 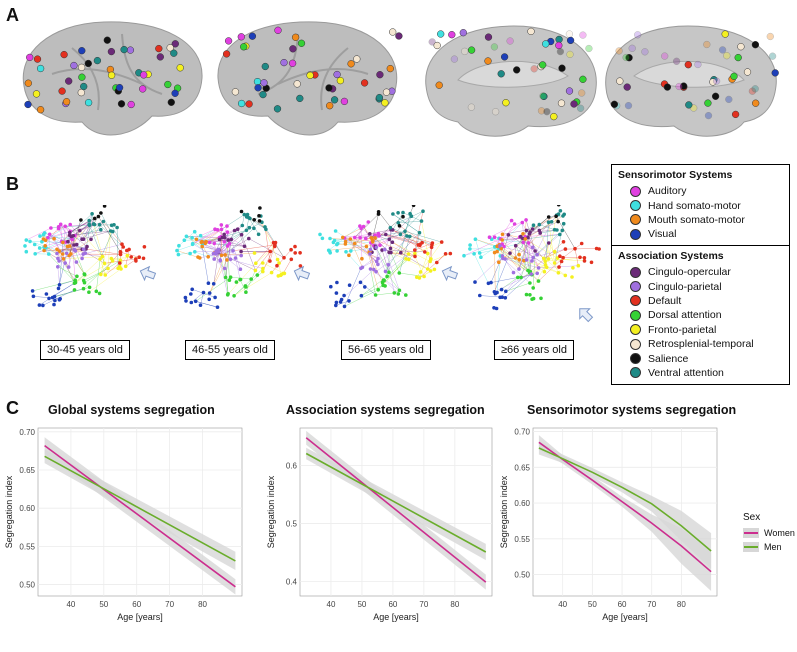 I want to click on y-tick-label: 0.5, so click(x=292, y=524).